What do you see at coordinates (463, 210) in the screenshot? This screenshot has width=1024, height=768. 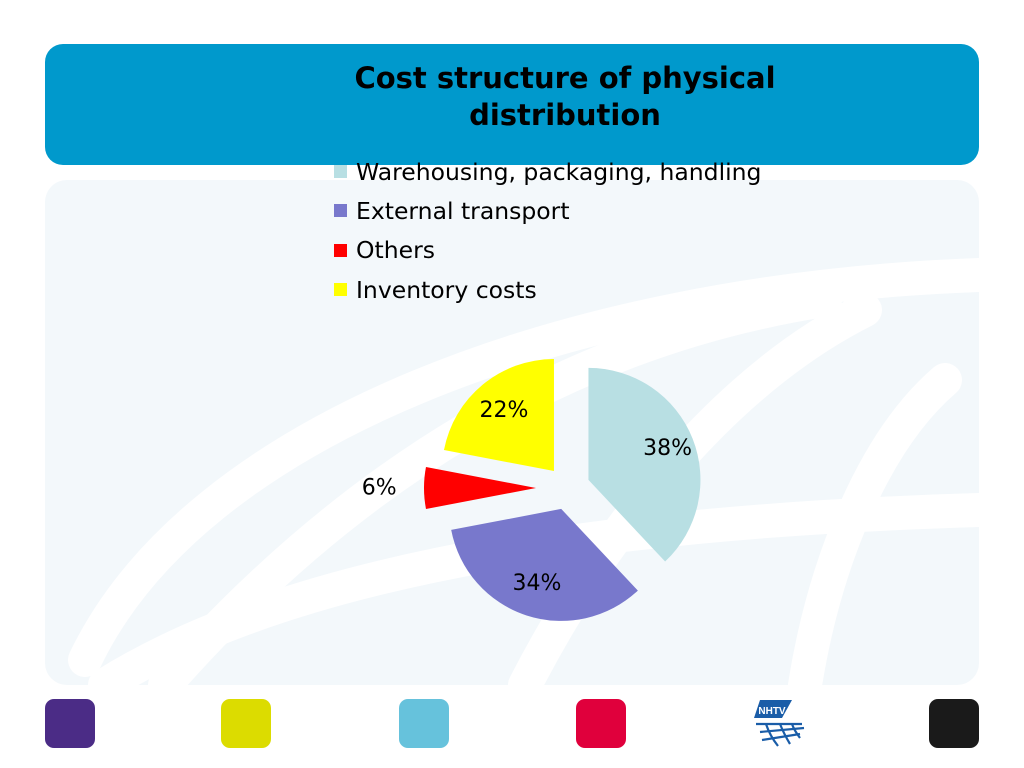 I see `legend-label: External transport` at bounding box center [463, 210].